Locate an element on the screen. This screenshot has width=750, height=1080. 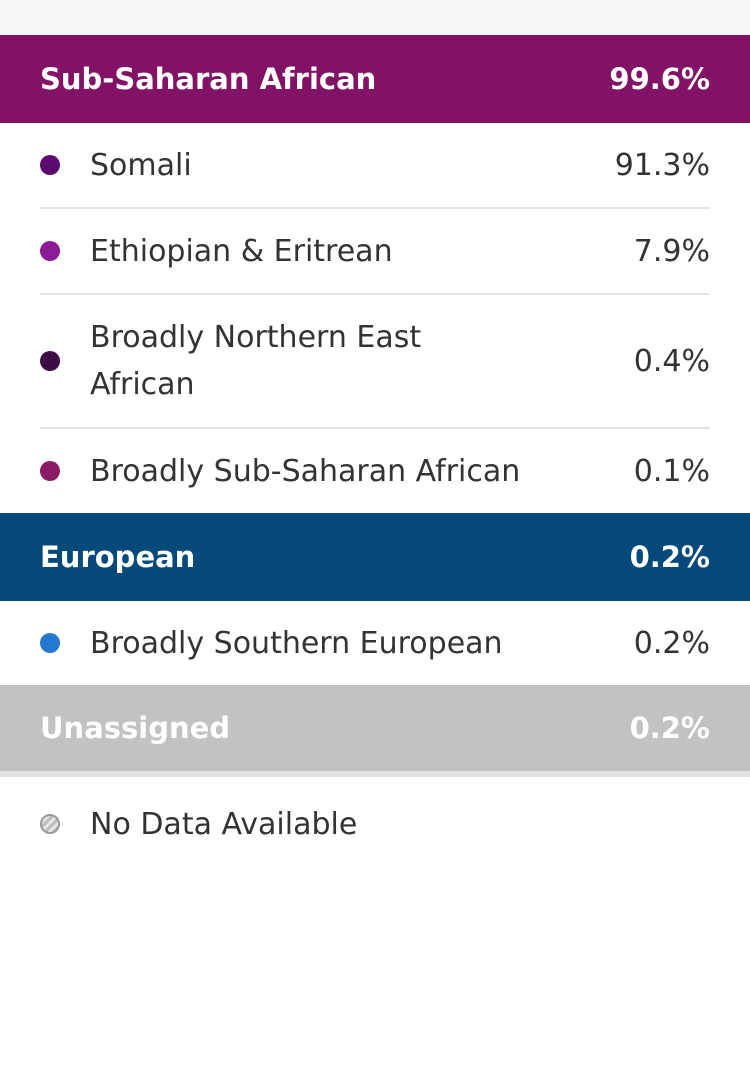
no-data-label: No Data Available is located at coordinates (224, 824).